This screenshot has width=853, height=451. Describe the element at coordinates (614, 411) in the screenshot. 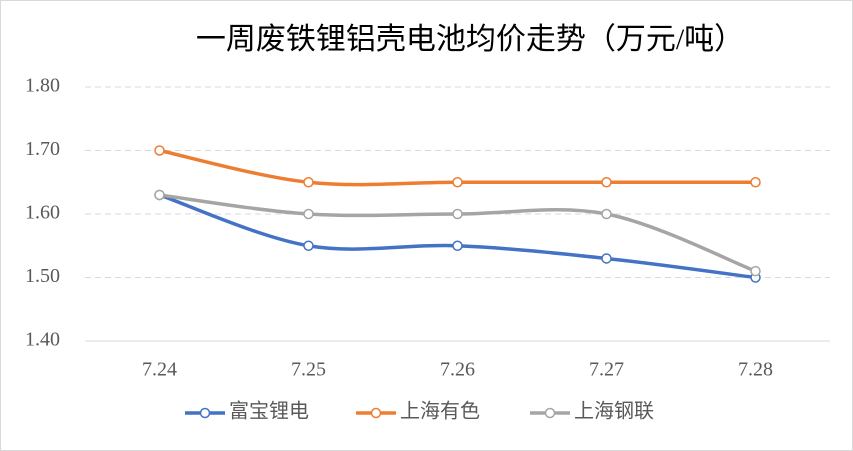

I see `legend-label: 上海钢联` at that location.